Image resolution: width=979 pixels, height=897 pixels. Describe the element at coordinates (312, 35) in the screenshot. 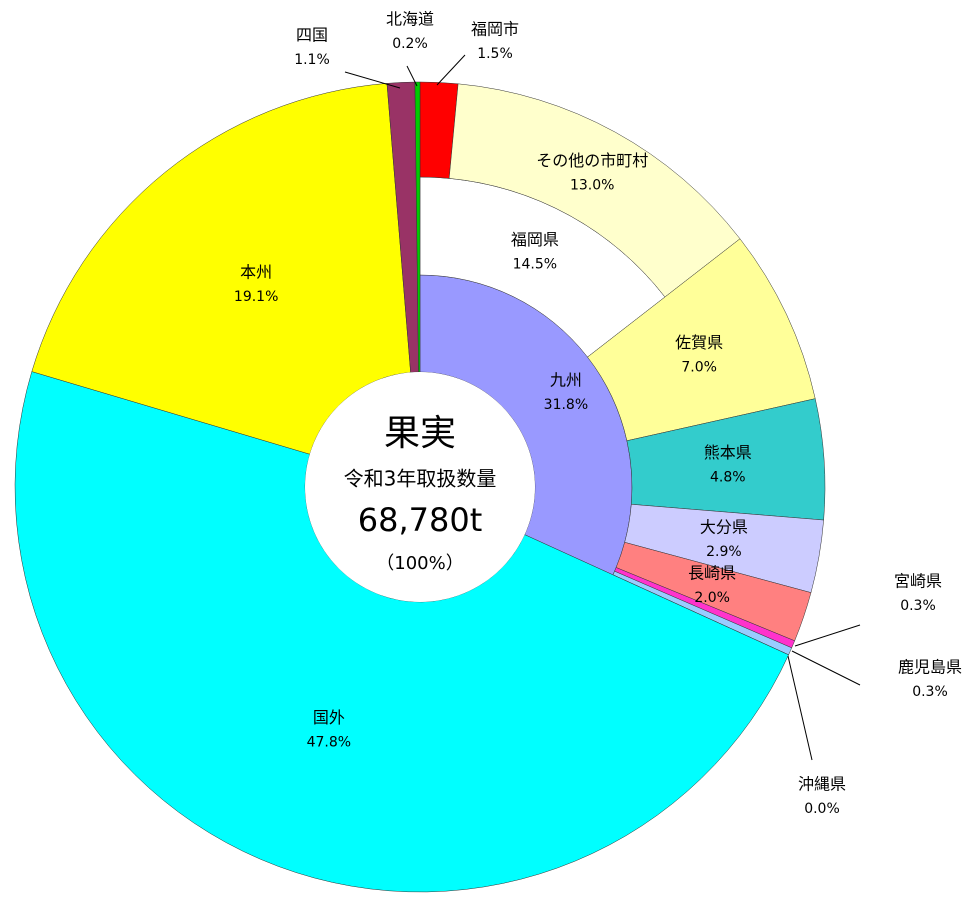

I see `segment-name: 四国` at that location.